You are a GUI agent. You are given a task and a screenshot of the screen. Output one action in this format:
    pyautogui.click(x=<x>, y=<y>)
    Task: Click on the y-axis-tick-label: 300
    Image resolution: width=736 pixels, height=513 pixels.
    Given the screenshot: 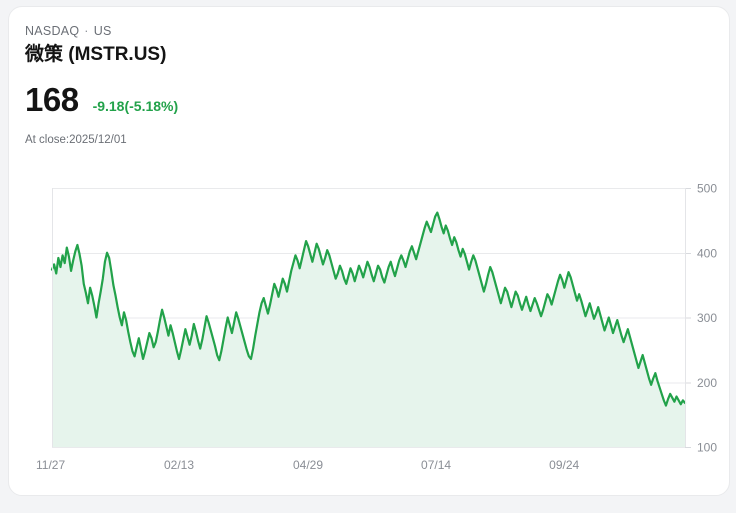 What is the action you would take?
    pyautogui.click(x=707, y=318)
    